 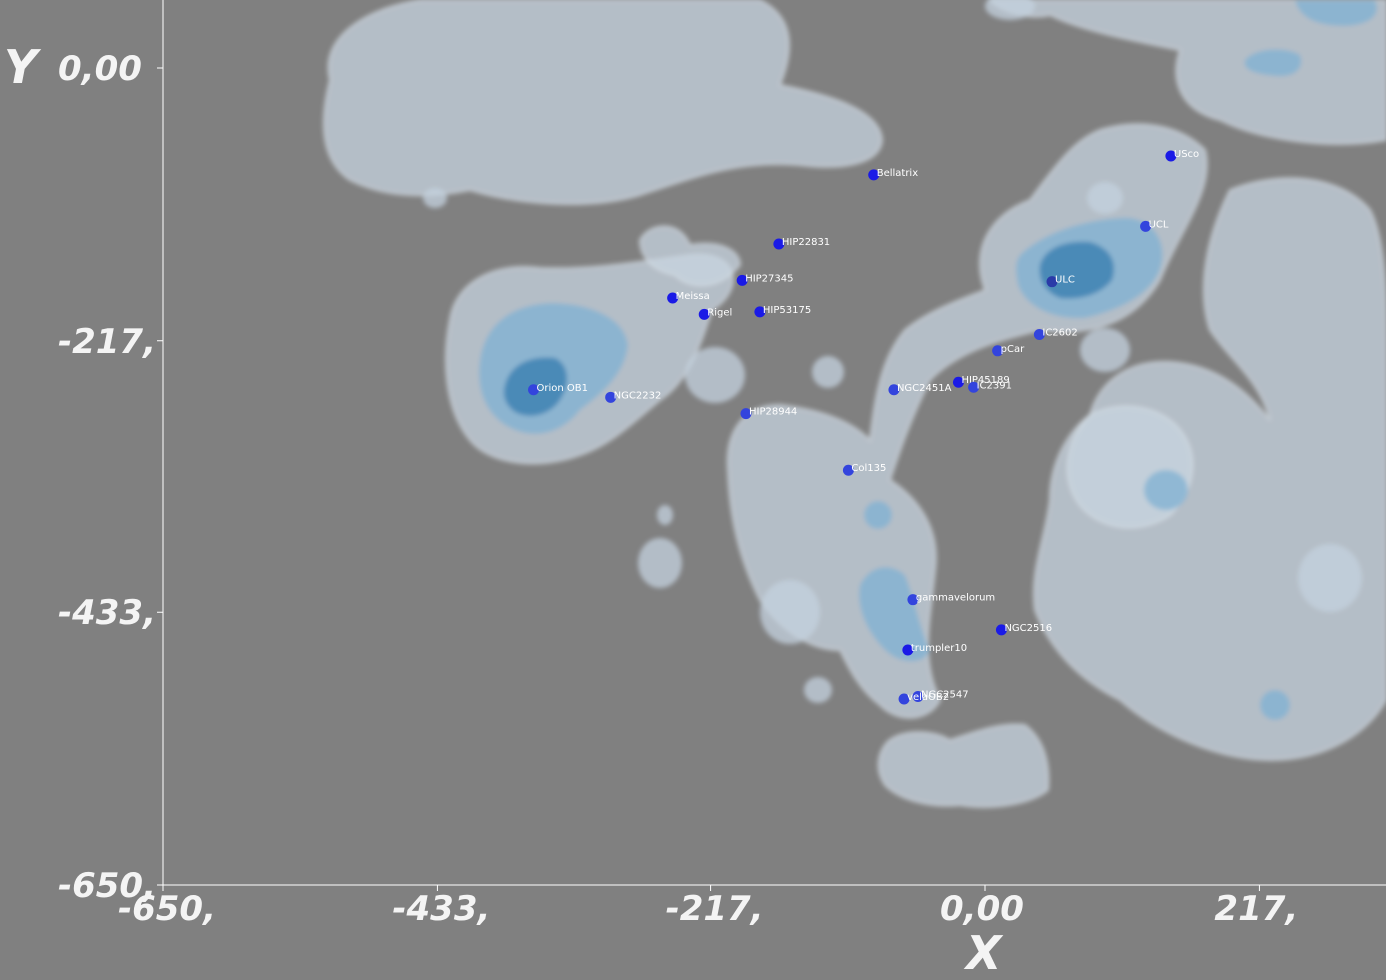 I want to click on star-label: HIP27345, so click(x=769, y=278).